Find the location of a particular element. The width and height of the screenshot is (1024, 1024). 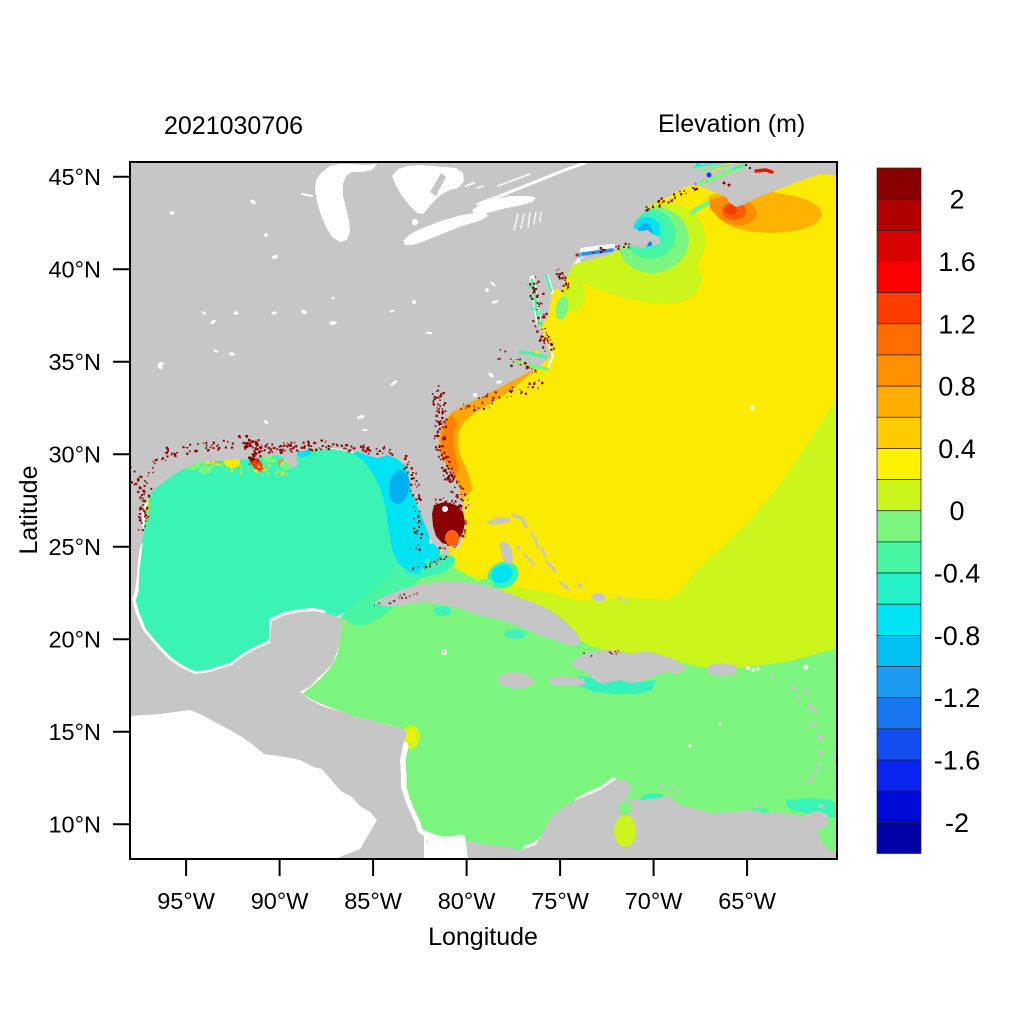

svg-text: 95°W is located at coordinates (186, 901).